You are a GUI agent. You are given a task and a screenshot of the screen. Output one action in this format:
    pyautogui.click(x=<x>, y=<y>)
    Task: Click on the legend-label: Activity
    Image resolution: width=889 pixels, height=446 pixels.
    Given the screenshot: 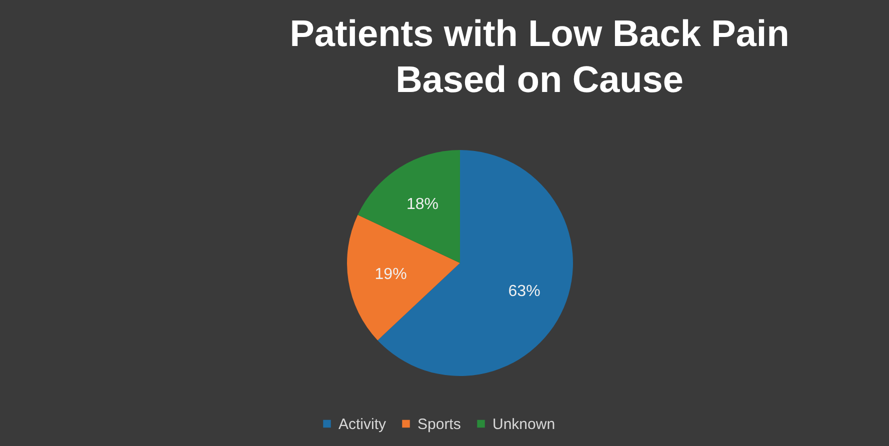 What is the action you would take?
    pyautogui.click(x=362, y=424)
    